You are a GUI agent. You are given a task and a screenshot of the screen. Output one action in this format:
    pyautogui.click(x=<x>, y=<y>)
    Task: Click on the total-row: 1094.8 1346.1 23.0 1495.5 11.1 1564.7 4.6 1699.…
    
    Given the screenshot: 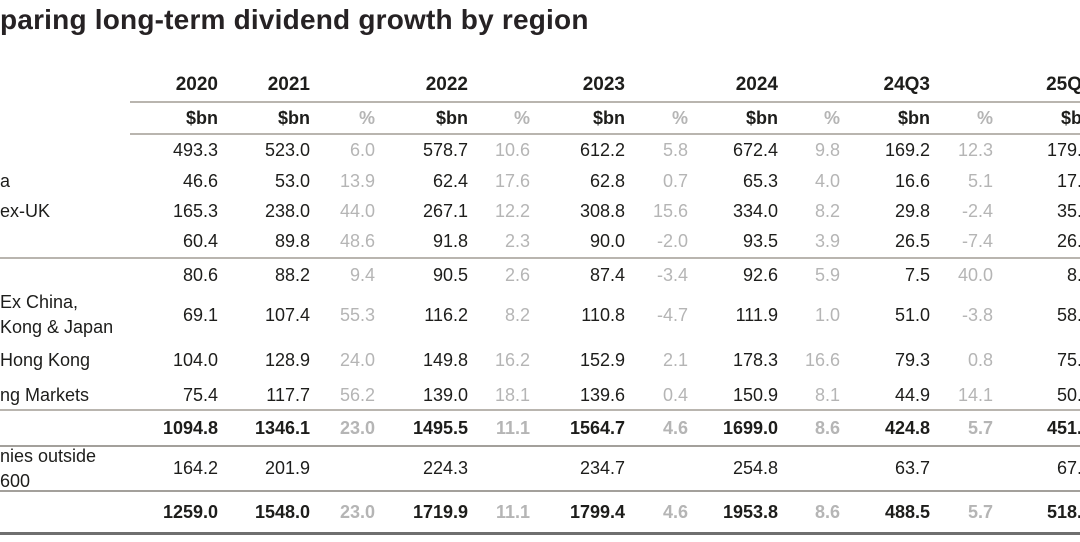 What is the action you would take?
    pyautogui.click(x=540, y=428)
    